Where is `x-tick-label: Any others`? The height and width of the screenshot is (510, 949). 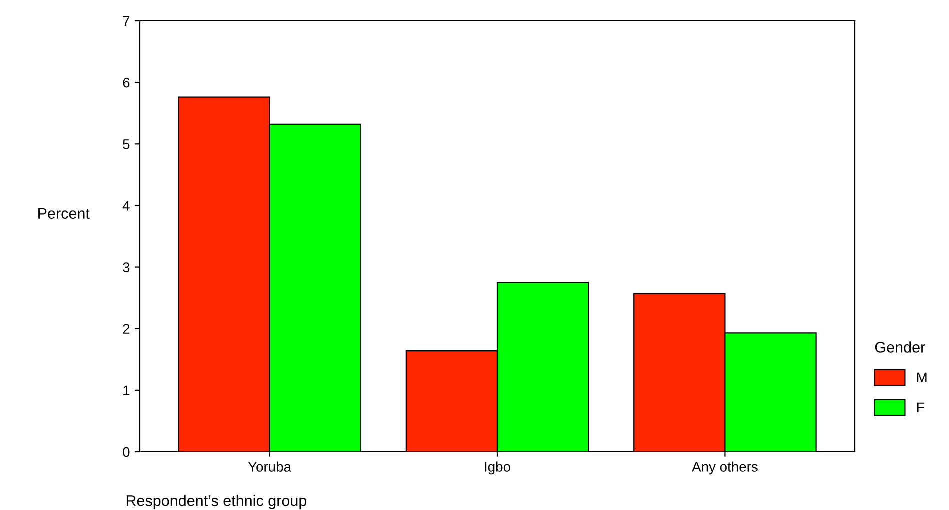 x-tick-label: Any others is located at coordinates (725, 468).